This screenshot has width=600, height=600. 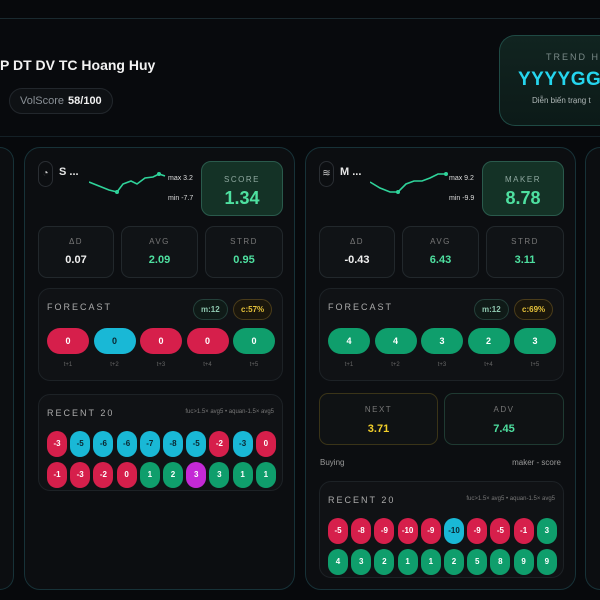 What do you see at coordinates (477, 562) in the screenshot?
I see `recent-pill: 5` at bounding box center [477, 562].